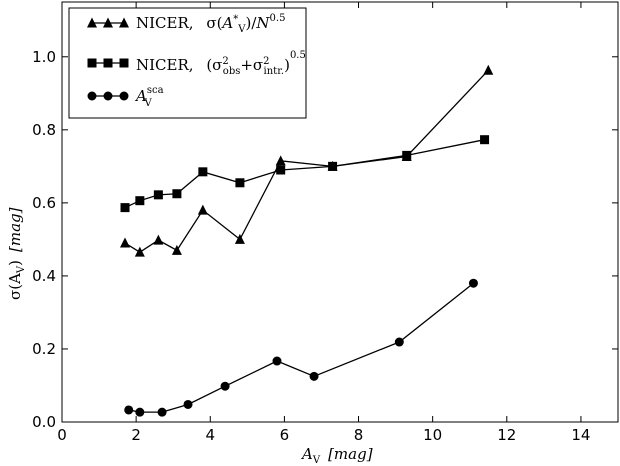  Describe the element at coordinates (44, 349) in the screenshot. I see `y-tick-label: 0.2` at that location.